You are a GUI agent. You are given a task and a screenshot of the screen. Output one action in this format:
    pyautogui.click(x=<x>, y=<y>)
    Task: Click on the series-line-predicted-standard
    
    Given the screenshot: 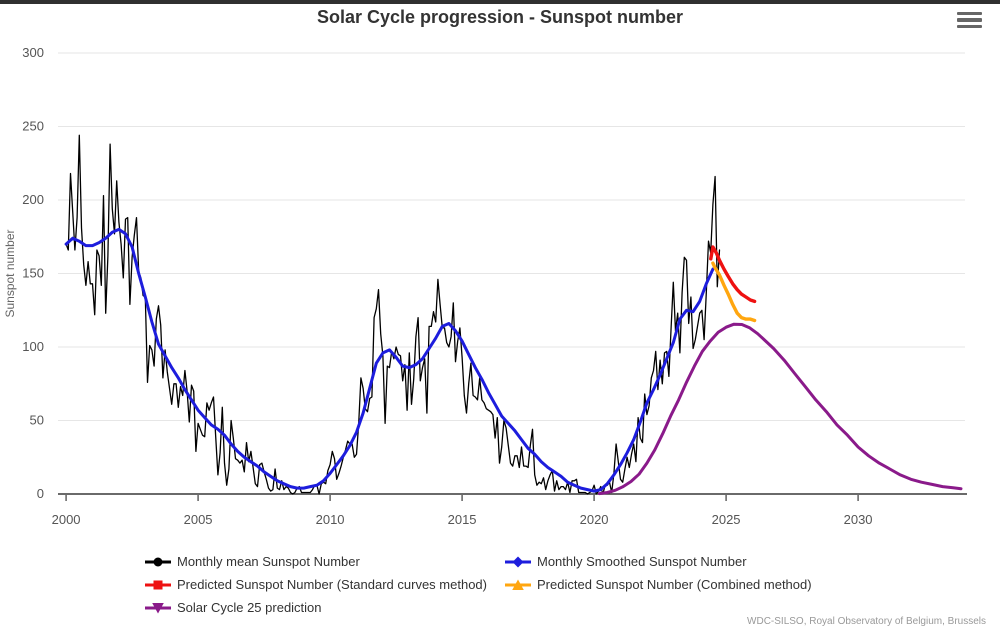 What is the action you would take?
    pyautogui.click(x=733, y=274)
    